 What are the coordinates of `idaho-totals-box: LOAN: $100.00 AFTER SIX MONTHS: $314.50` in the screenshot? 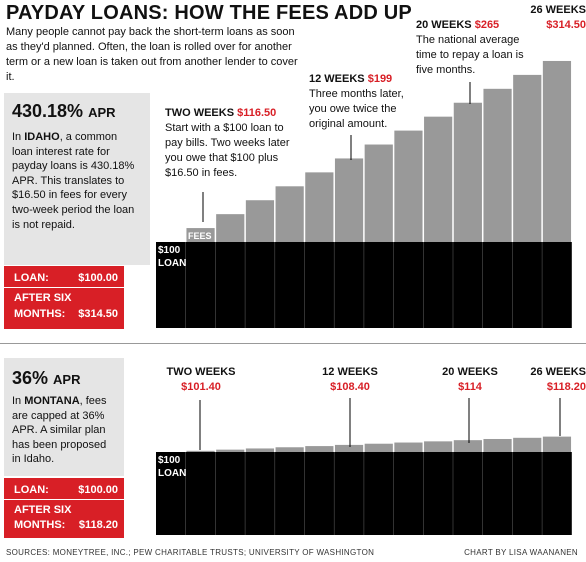 It's located at (64, 297).